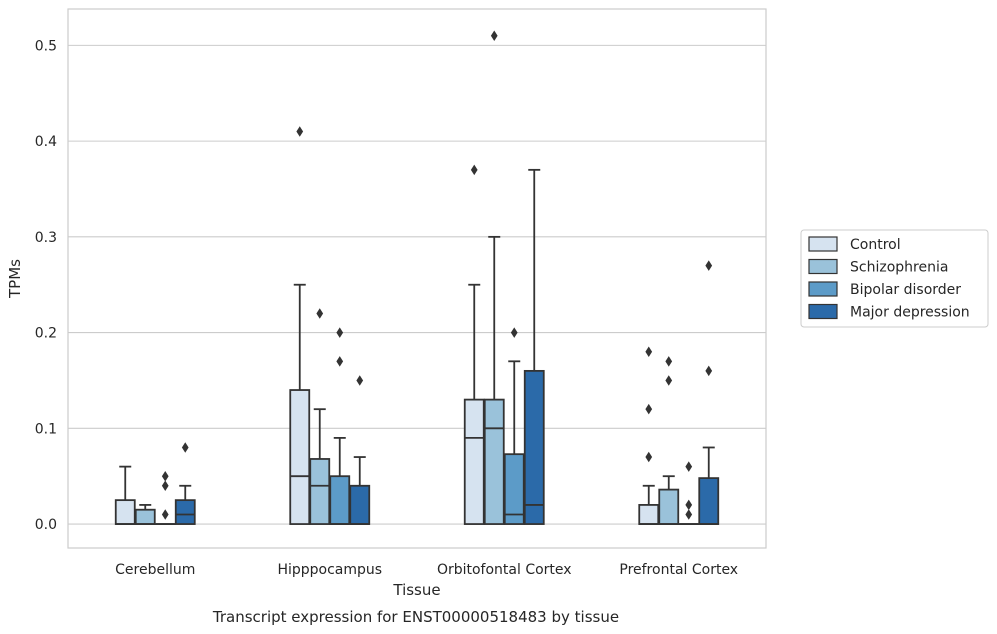 The height and width of the screenshot is (634, 997). Describe the element at coordinates (46, 142) in the screenshot. I see `y-tick-label: 0.4` at that location.